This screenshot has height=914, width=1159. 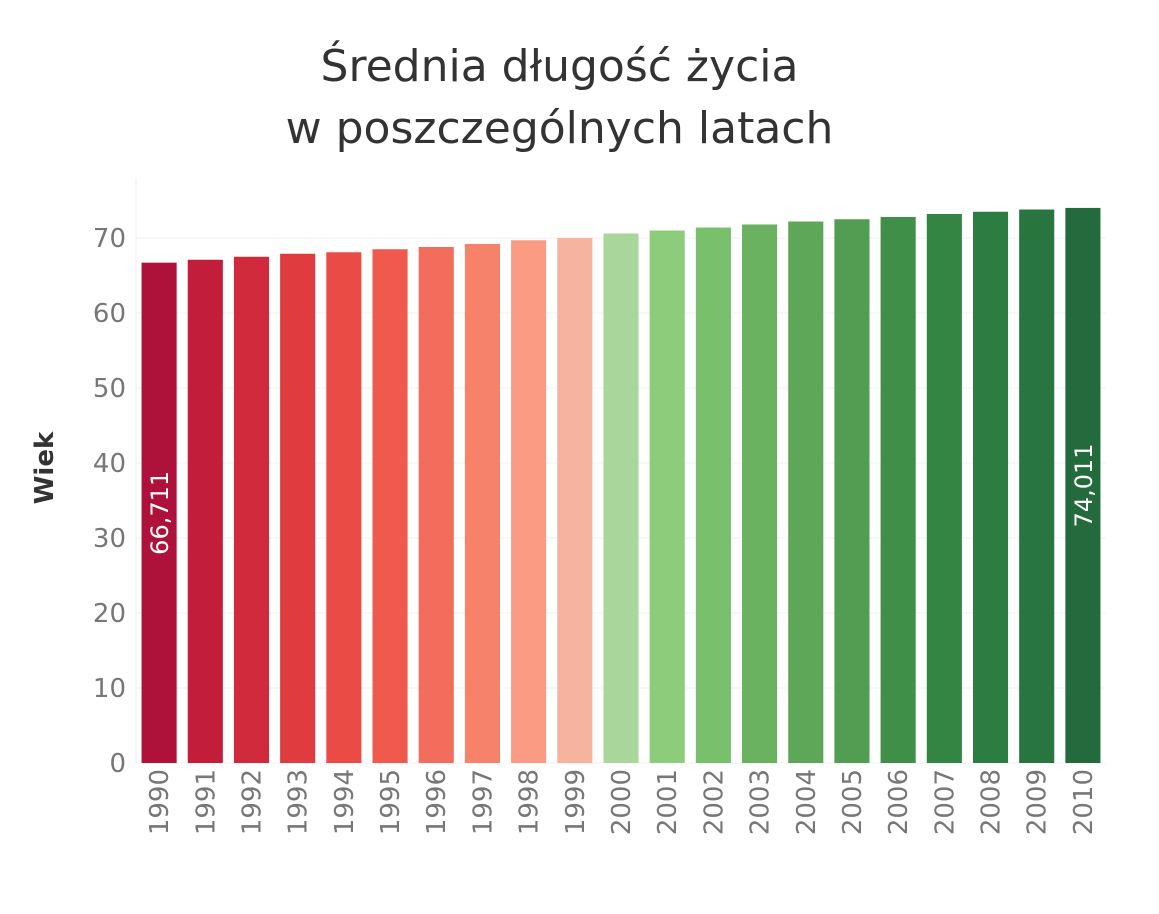 What do you see at coordinates (117, 764) in the screenshot?
I see `y-tick-label: 0` at bounding box center [117, 764].